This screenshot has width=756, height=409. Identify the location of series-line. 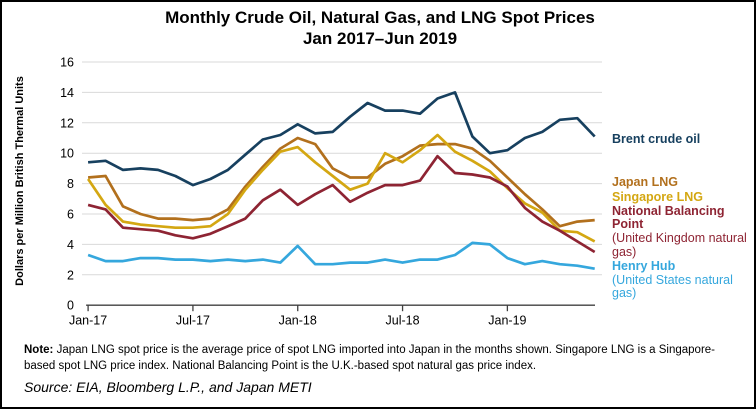
(341, 256).